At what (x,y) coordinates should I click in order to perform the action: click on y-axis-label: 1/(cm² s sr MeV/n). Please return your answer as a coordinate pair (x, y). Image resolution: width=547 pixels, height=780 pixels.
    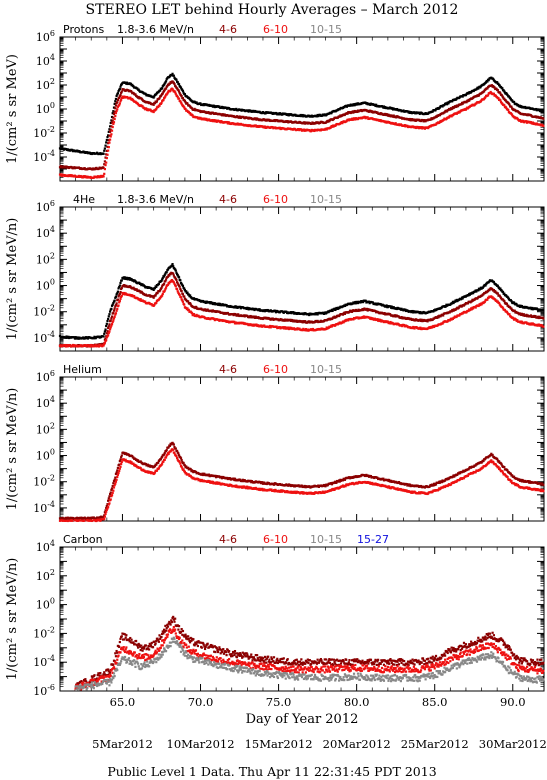
    Looking at the image, I should click on (12, 279).